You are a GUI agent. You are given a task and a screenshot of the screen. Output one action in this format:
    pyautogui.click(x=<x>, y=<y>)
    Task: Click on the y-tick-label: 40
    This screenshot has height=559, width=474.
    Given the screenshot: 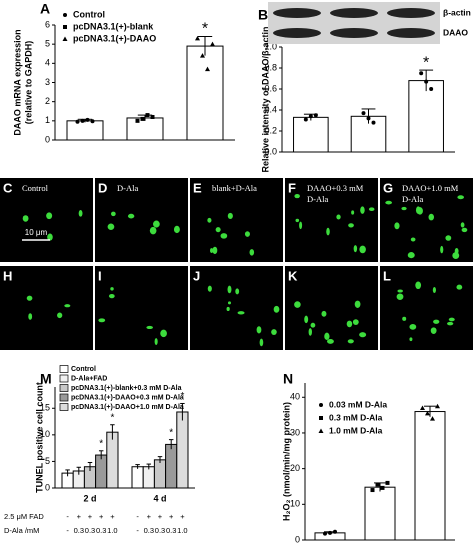 What is the action you would take?
    pyautogui.click(x=295, y=397)
    